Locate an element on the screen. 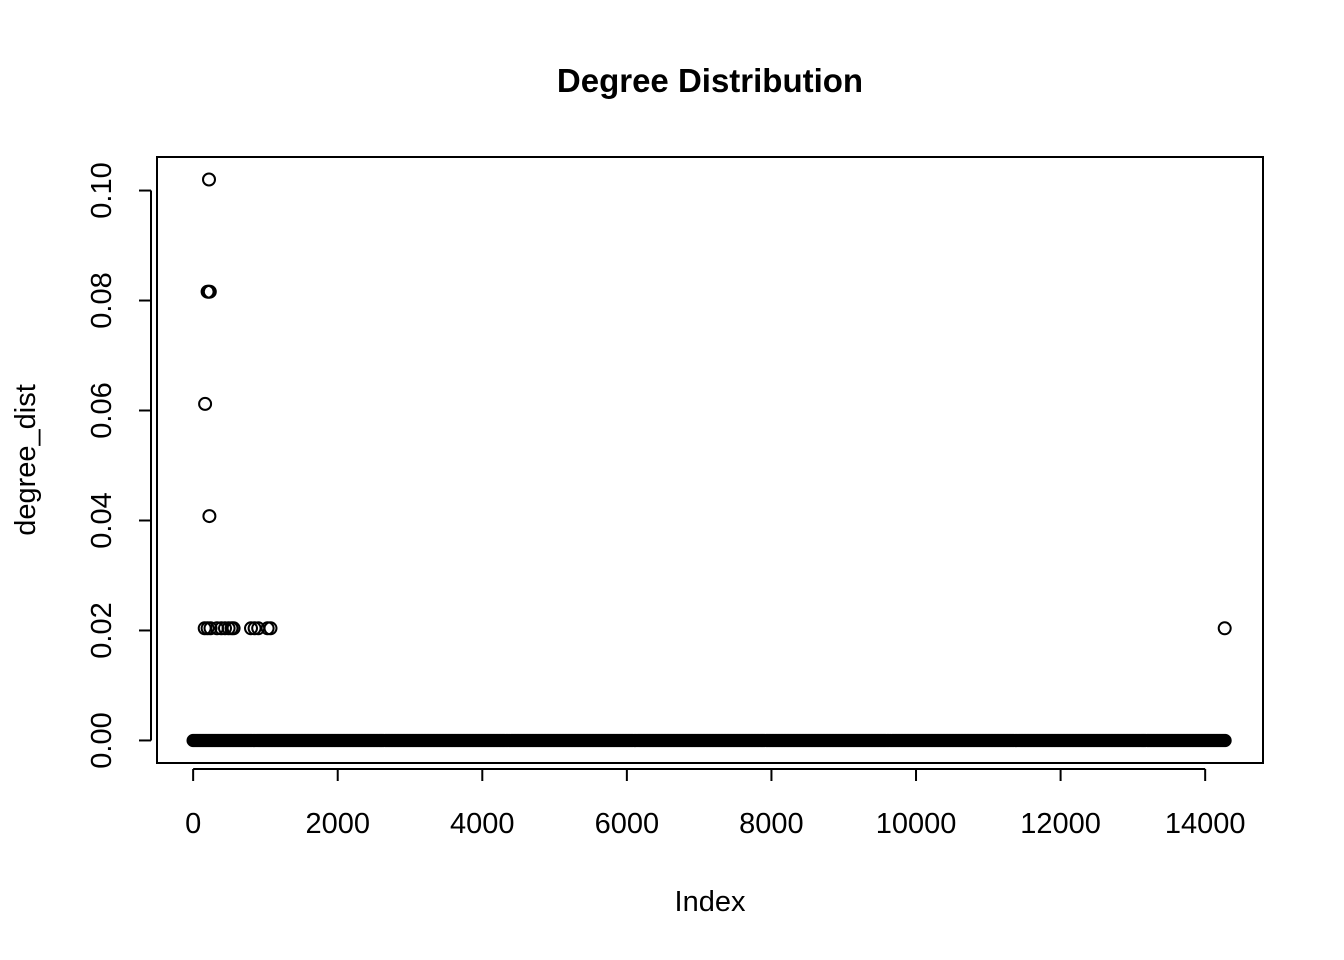 This screenshot has width=1344, height=960. x-tick-label: 2000 is located at coordinates (337, 824).